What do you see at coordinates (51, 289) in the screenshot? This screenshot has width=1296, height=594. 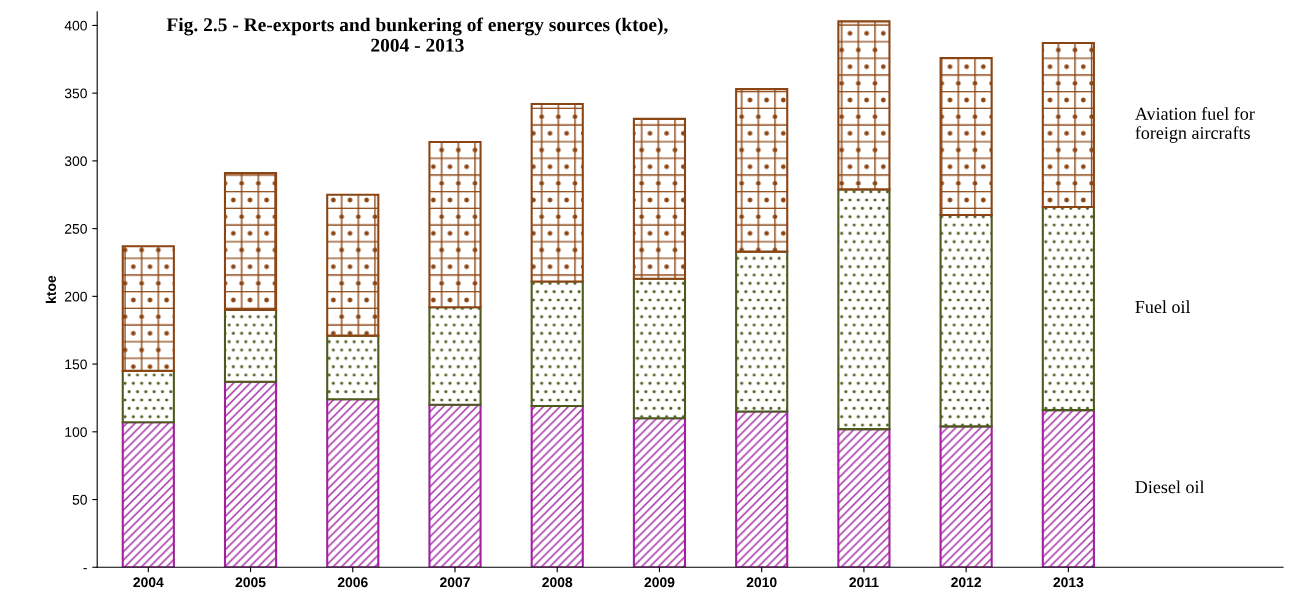 I see `y-axis-title: ktoe` at bounding box center [51, 289].